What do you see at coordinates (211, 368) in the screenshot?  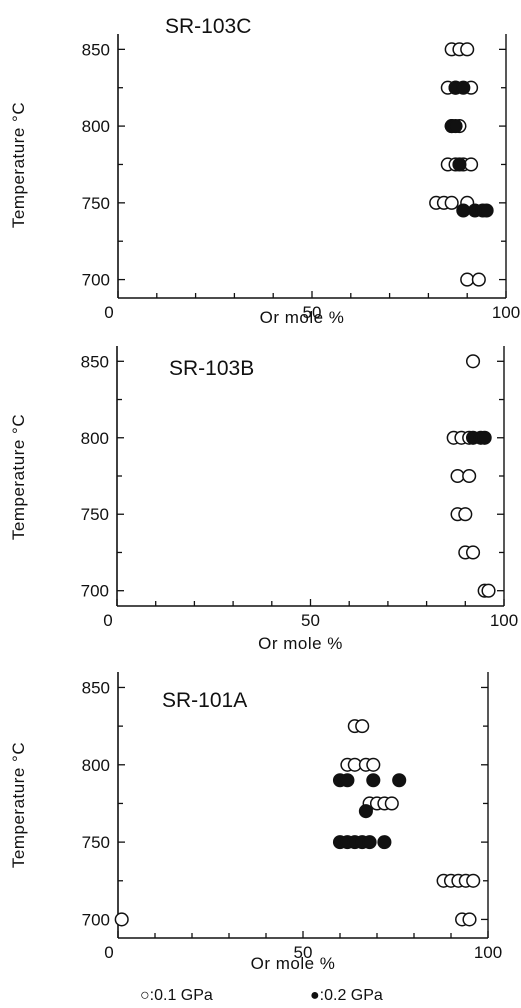 I see `panel-title: SR-103B` at bounding box center [211, 368].